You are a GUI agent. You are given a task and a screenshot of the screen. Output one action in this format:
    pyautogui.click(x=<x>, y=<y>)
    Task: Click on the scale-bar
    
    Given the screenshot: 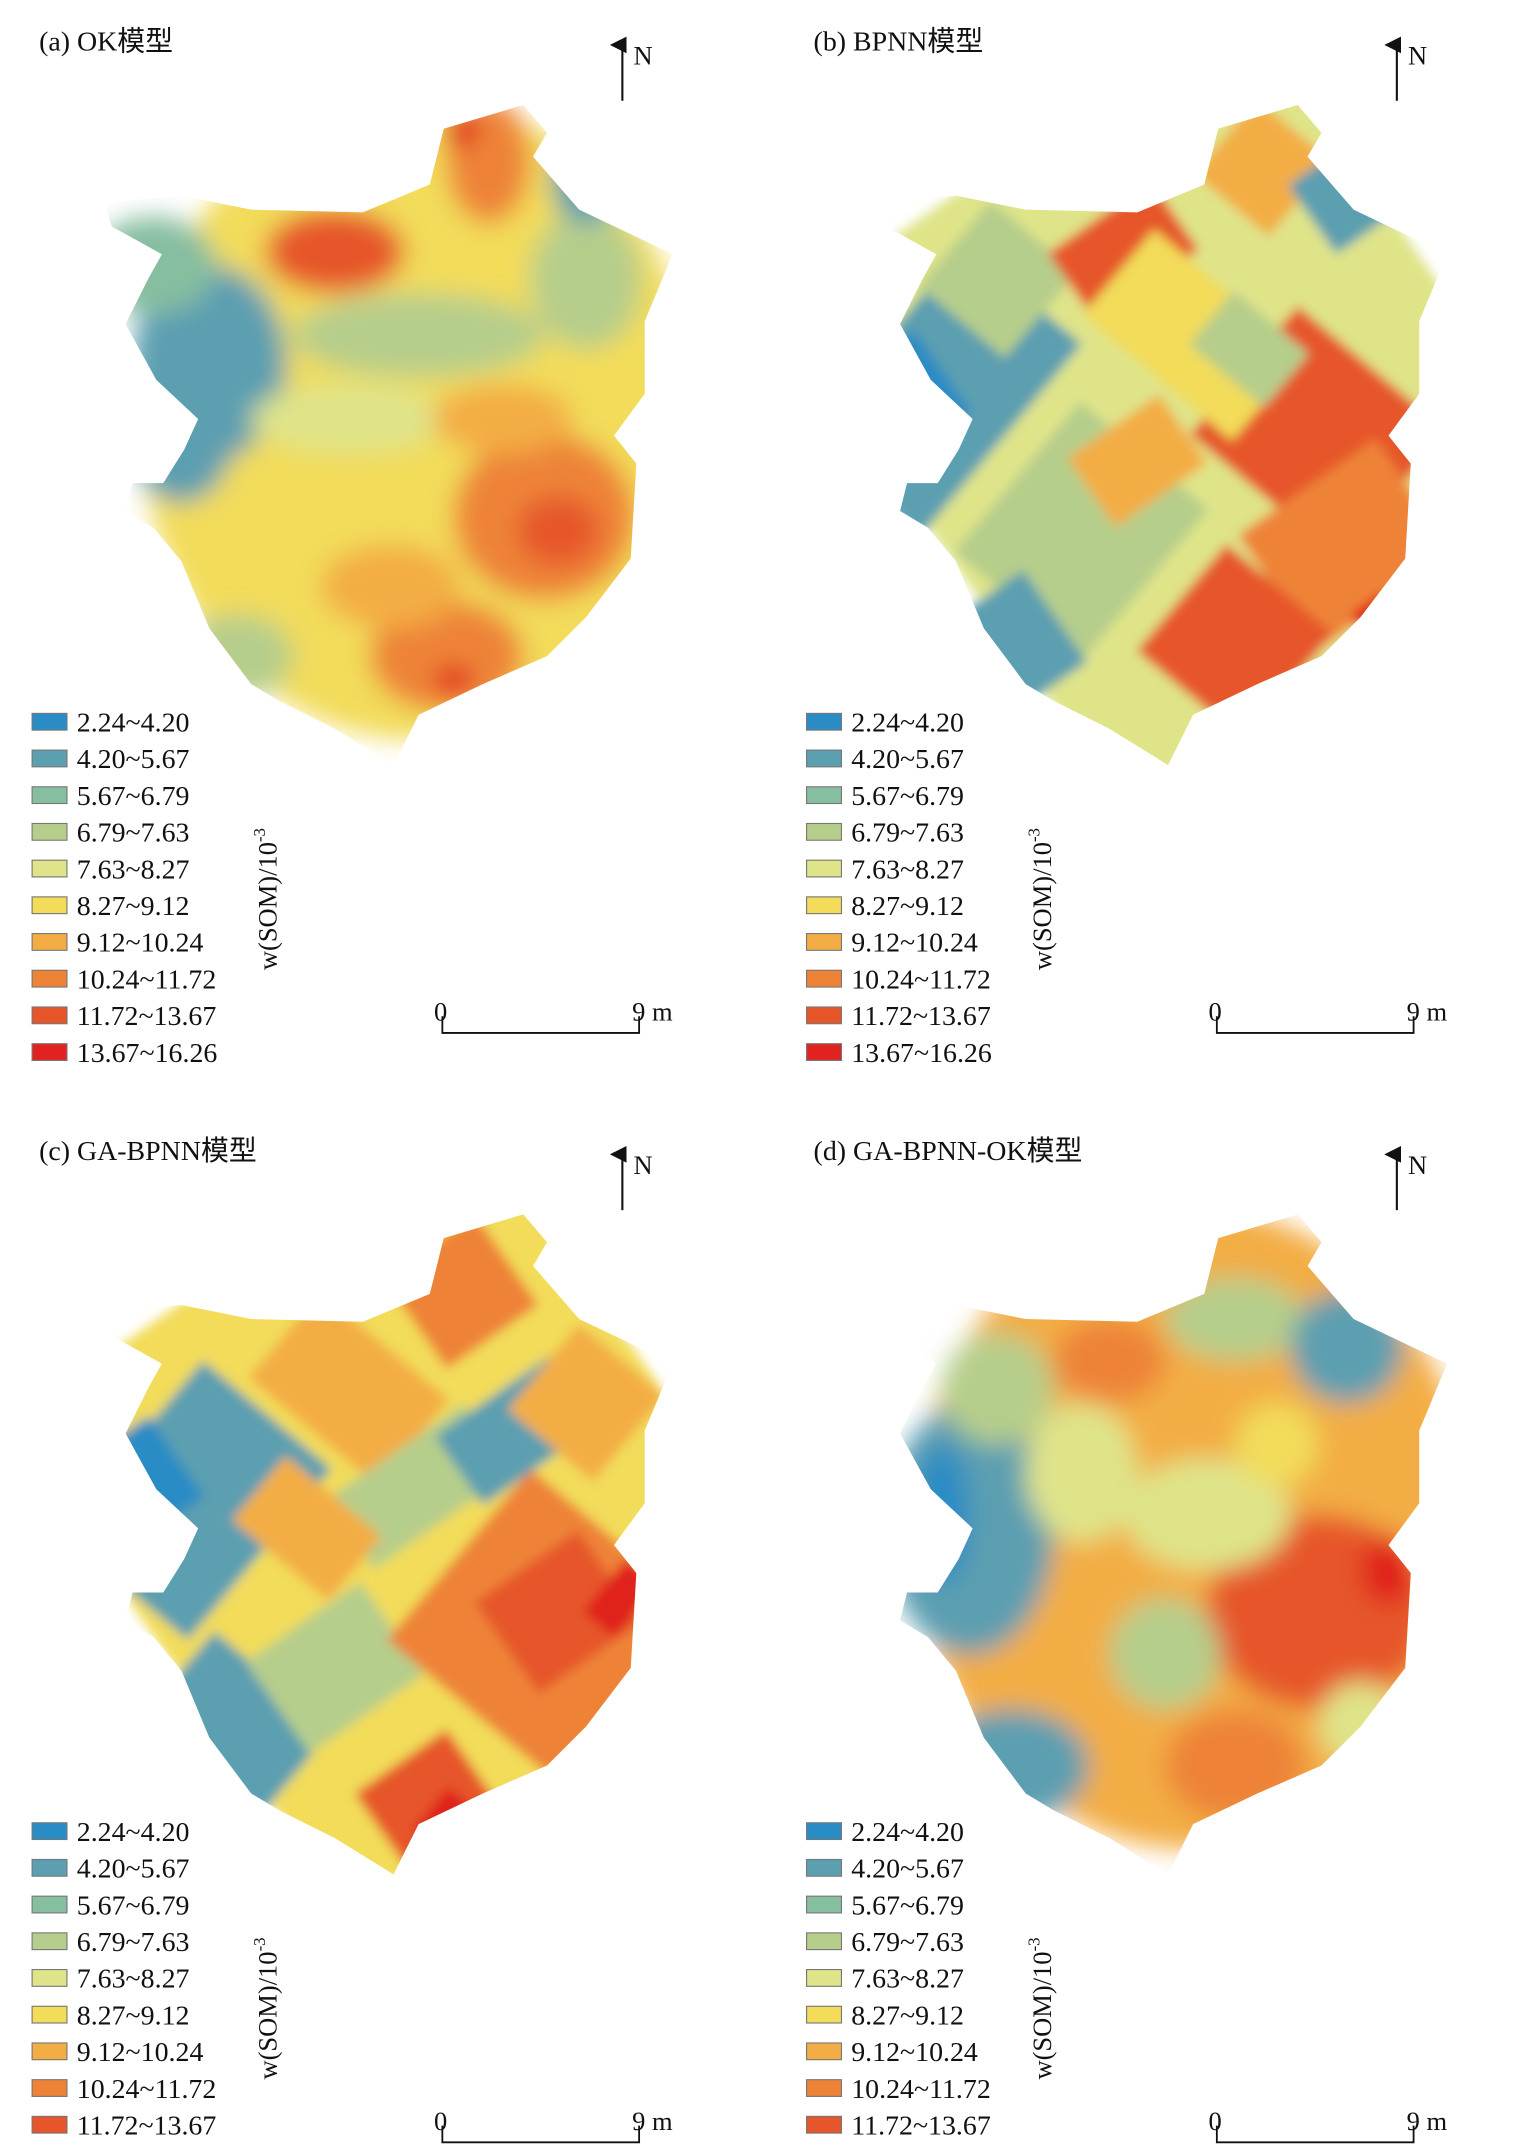 What is the action you would take?
    pyautogui.click(x=541, y=2134)
    